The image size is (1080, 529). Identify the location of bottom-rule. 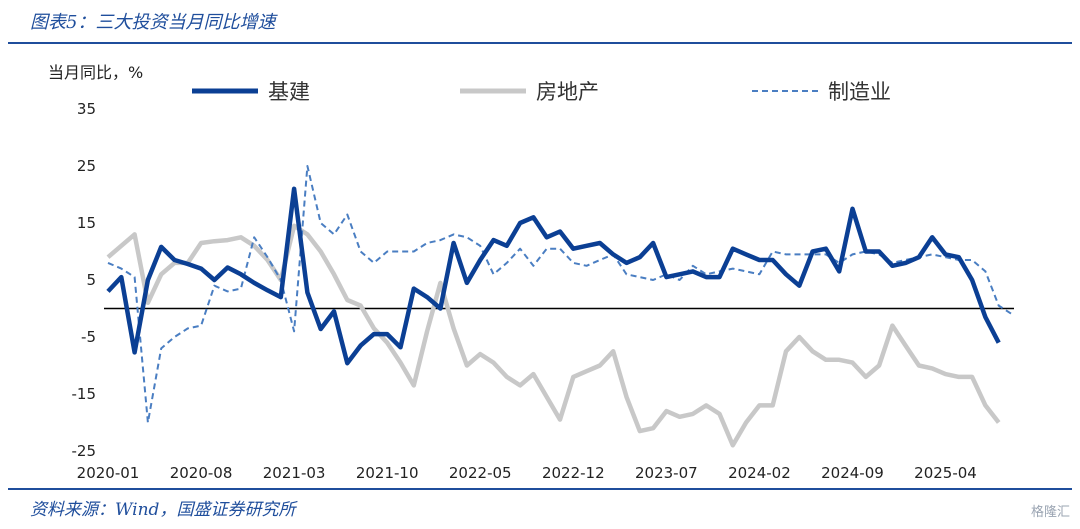
(540, 489).